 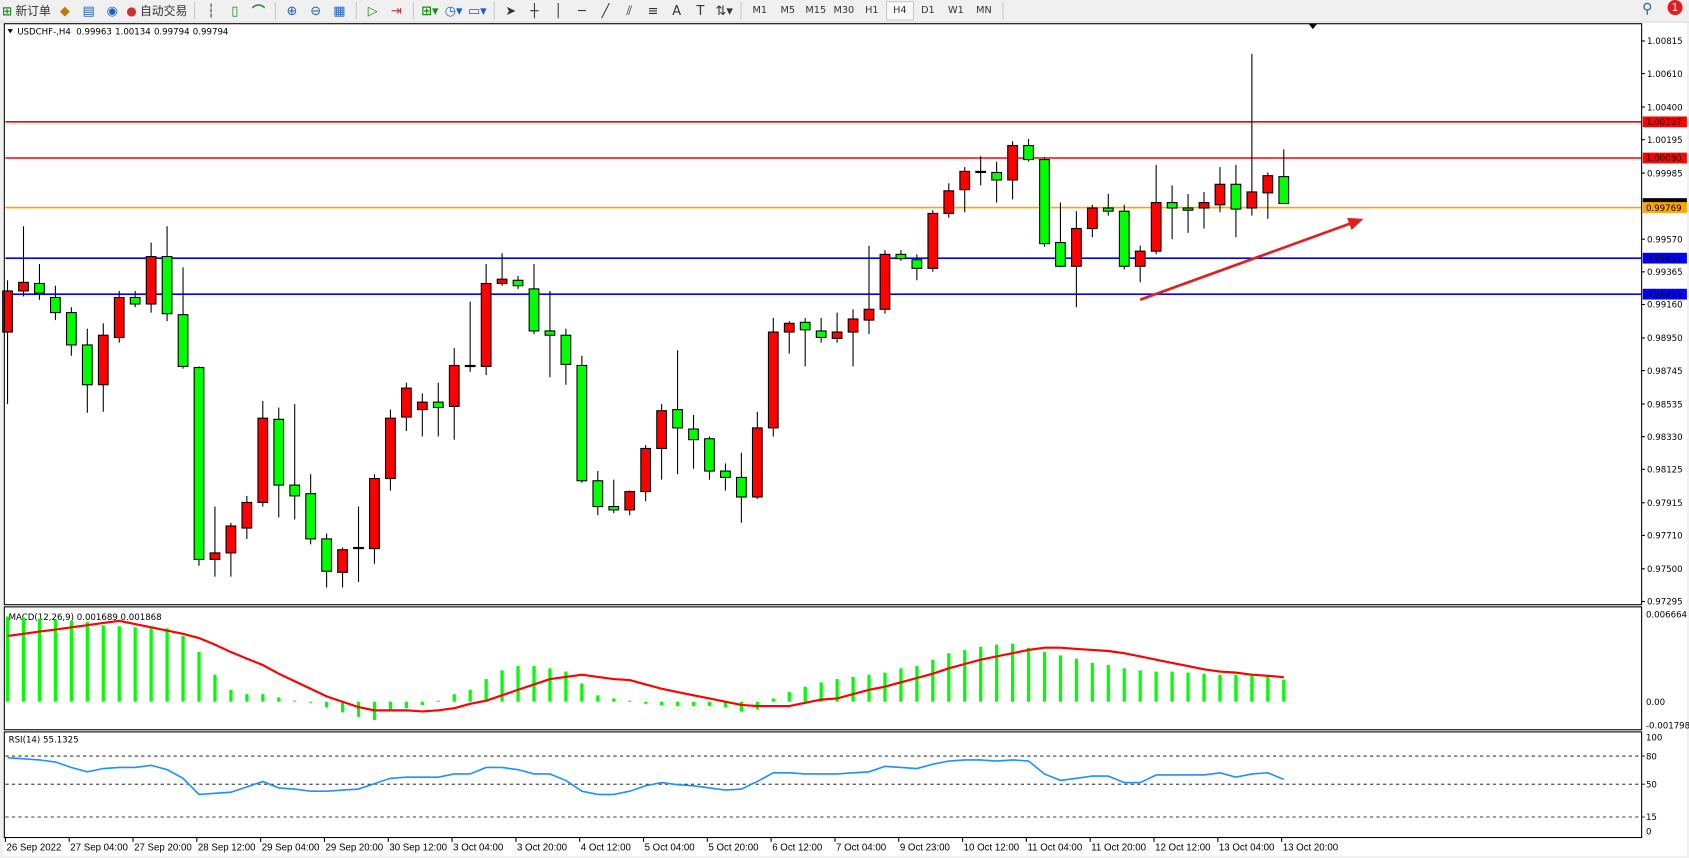 I want to click on price-tick-label: 1.00815, so click(x=1665, y=42).